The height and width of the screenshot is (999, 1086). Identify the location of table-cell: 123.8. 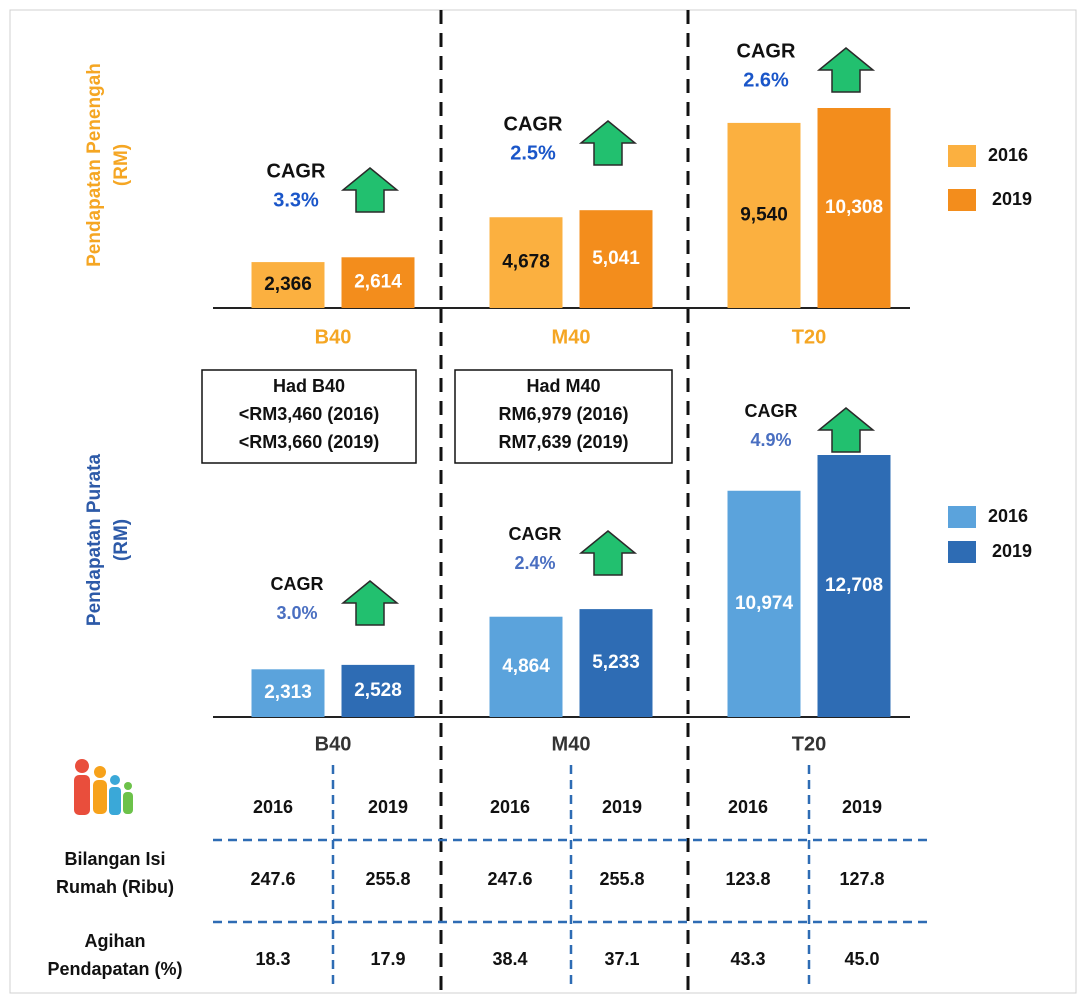
(747, 879).